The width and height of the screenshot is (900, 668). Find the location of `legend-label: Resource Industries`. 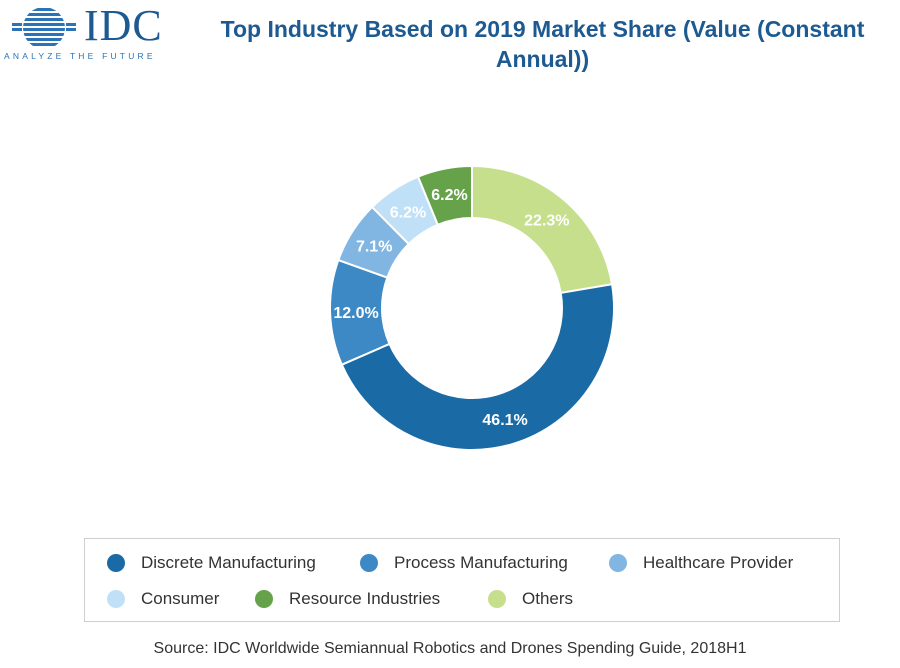

legend-label: Resource Industries is located at coordinates (365, 598).